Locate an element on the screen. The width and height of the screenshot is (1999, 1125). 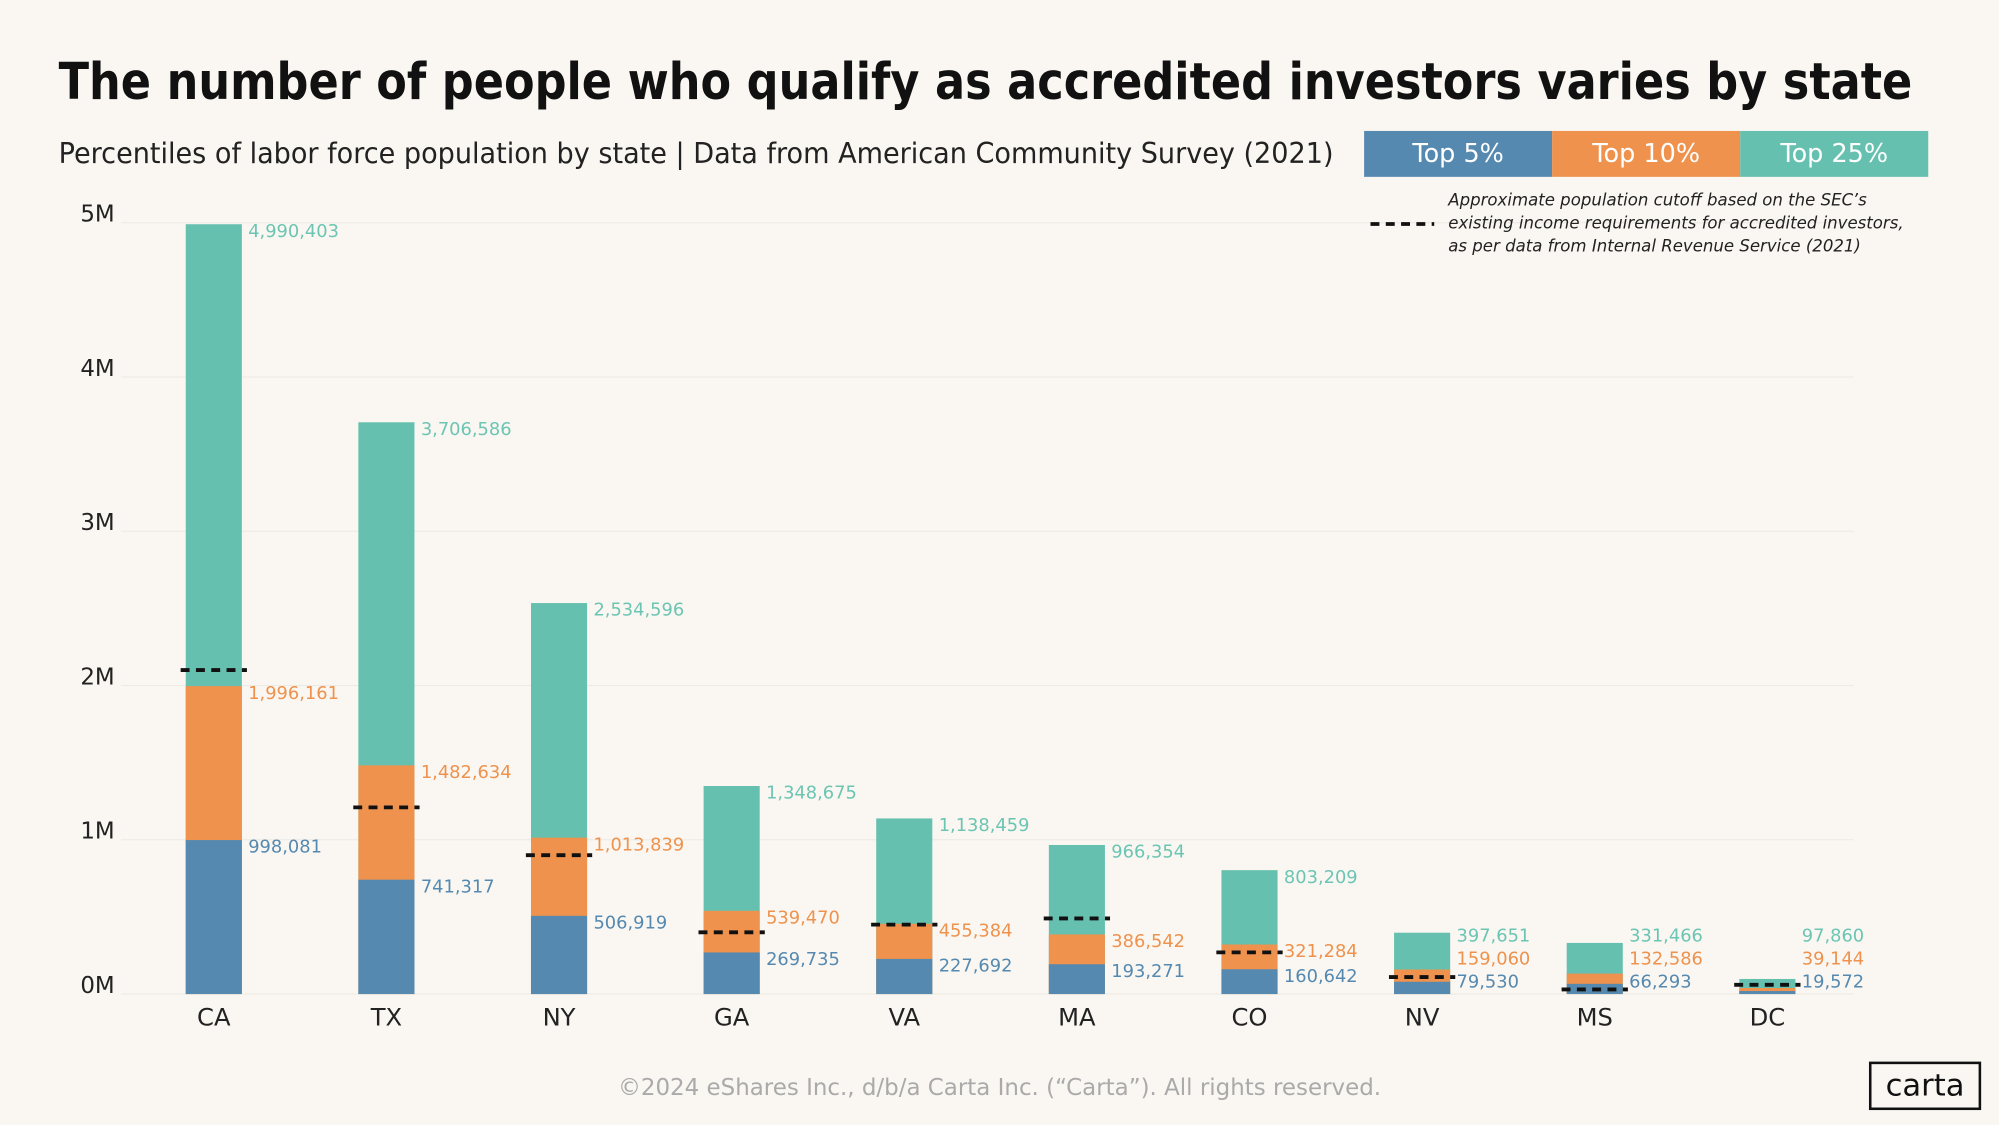
value-label: 397,651 is located at coordinates (1494, 936).